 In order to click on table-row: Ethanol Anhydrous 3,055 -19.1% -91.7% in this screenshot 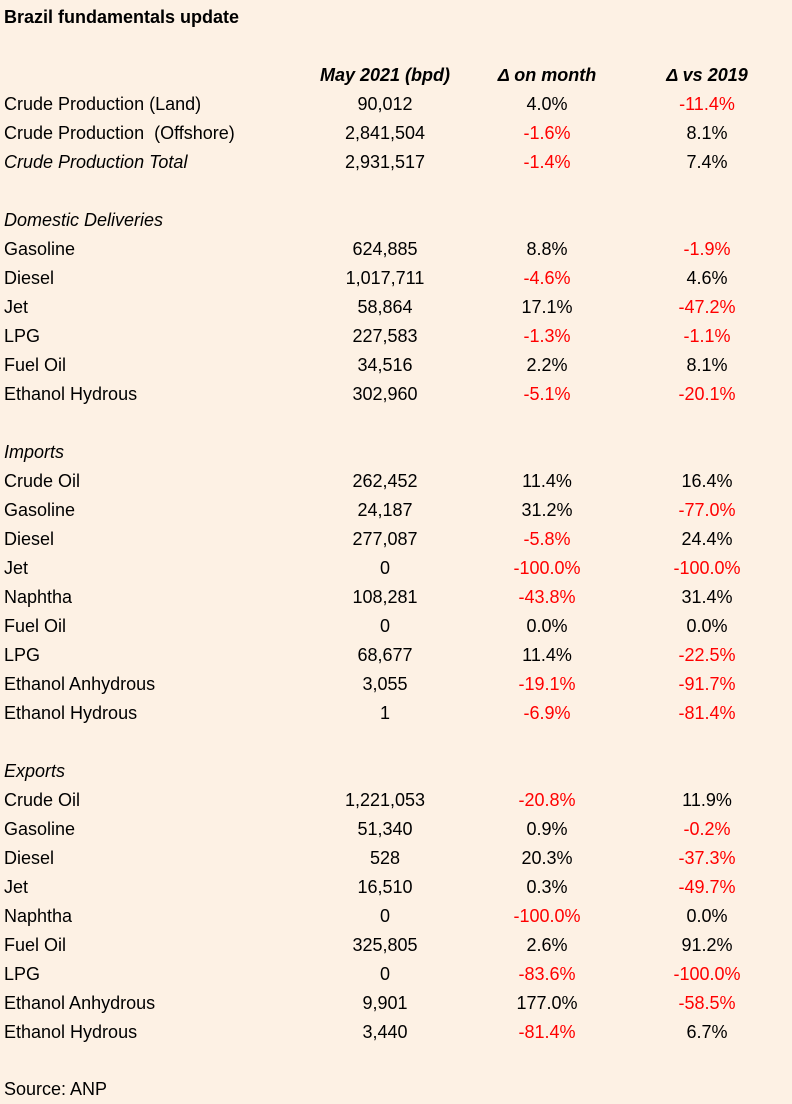, I will do `click(396, 684)`.